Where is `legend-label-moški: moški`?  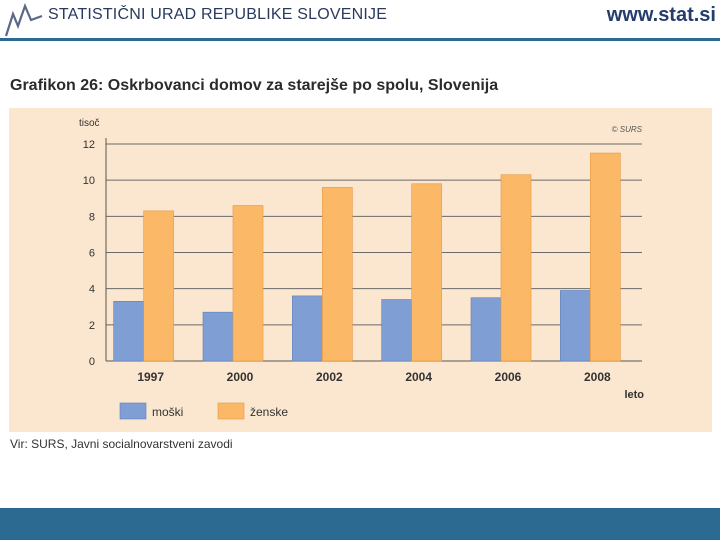 legend-label-moški: moški is located at coordinates (167, 412).